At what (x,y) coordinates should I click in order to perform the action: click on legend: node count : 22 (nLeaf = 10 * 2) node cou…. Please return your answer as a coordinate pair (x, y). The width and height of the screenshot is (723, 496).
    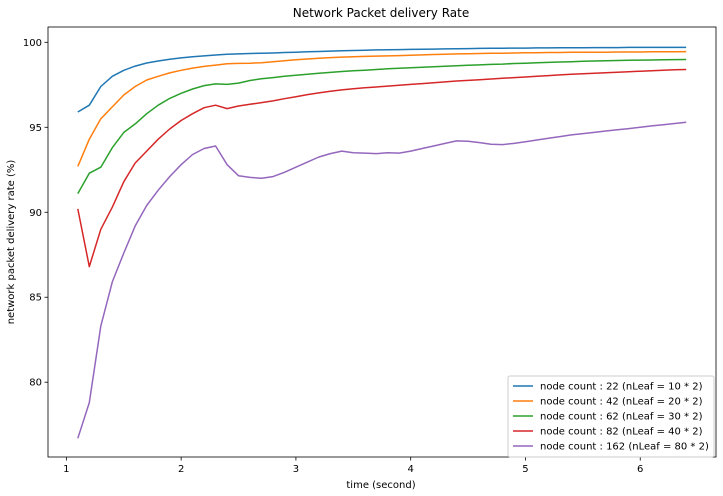
    Looking at the image, I should click on (611, 416).